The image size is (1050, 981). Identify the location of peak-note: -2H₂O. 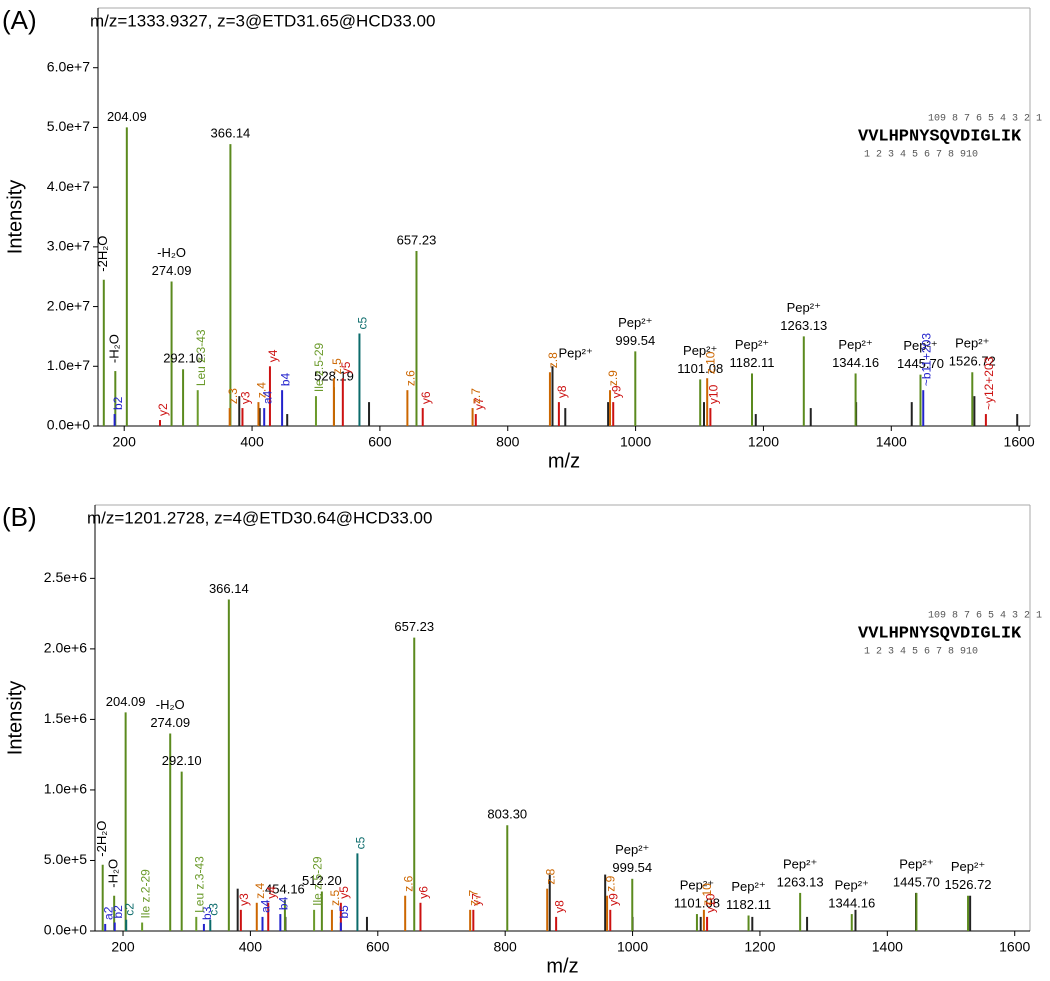
(101, 839).